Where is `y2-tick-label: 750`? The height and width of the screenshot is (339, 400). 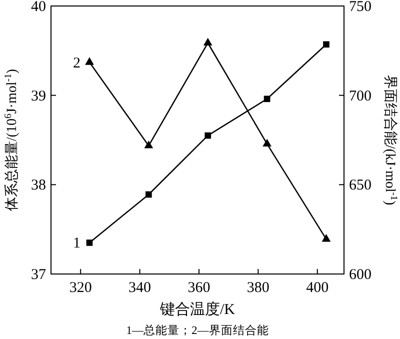 y2-tick-label: 750 is located at coordinates (360, 7).